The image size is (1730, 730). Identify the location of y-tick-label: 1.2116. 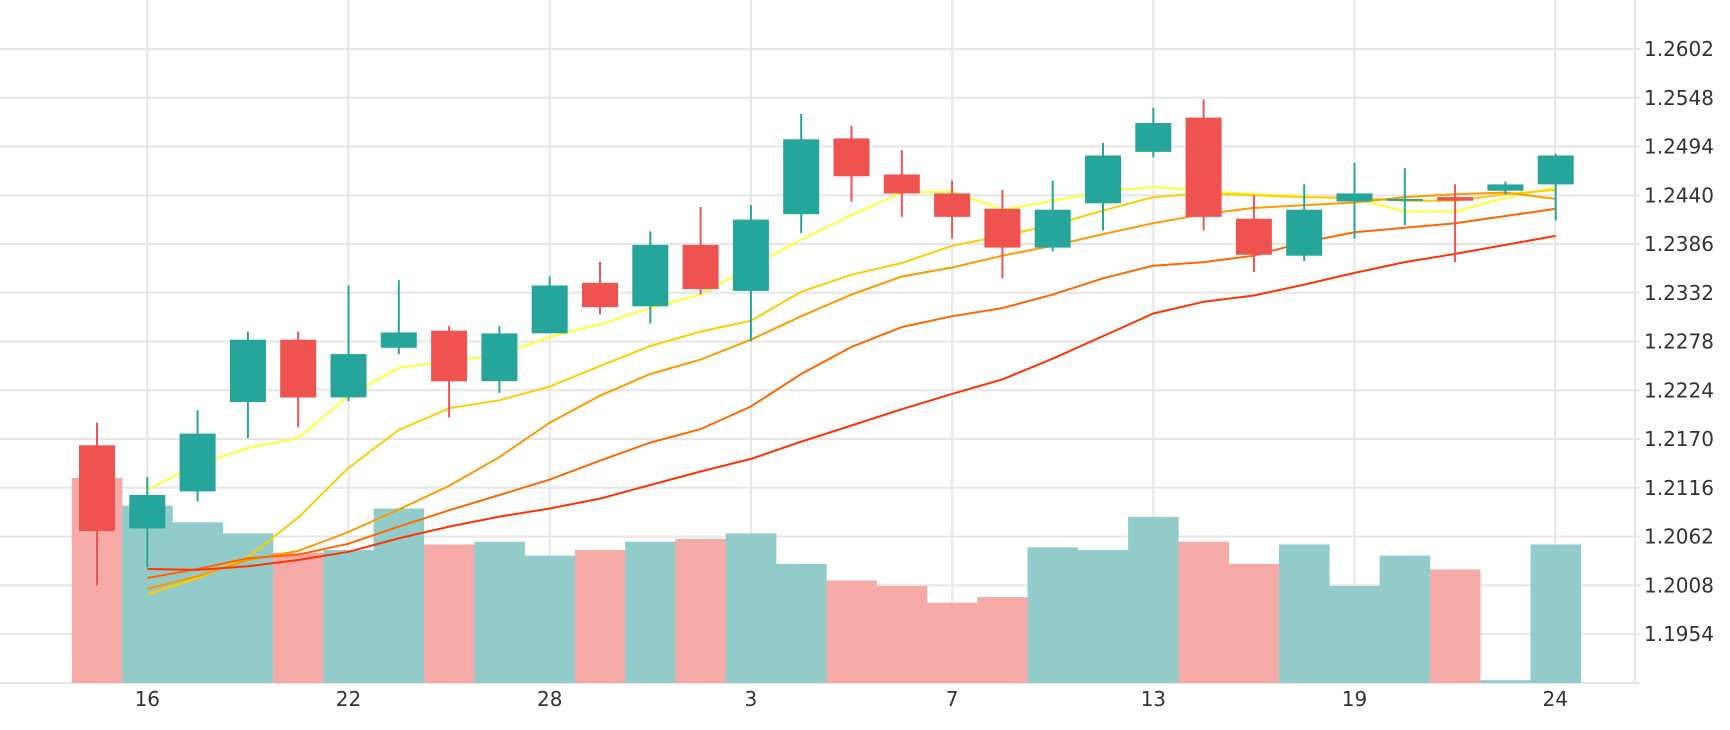
(1679, 488).